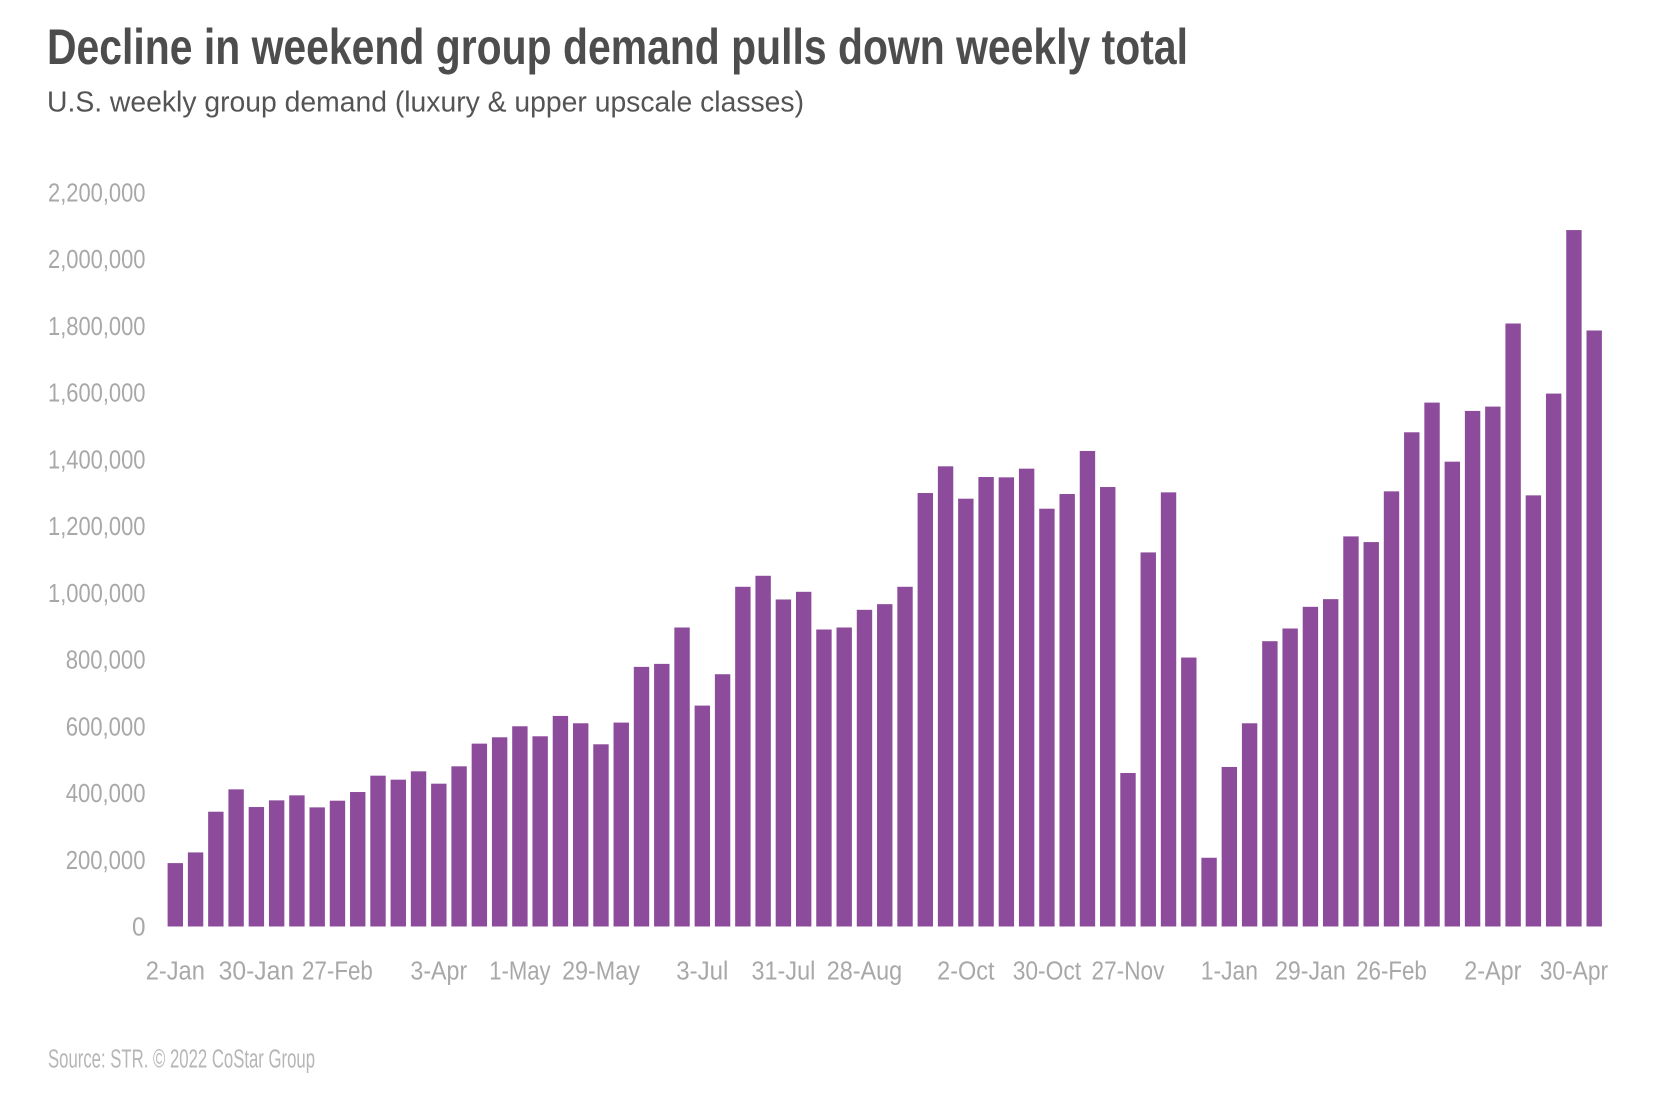 This screenshot has height=1098, width=1672. What do you see at coordinates (97, 327) in the screenshot?
I see `svg-text: 1,800,000` at bounding box center [97, 327].